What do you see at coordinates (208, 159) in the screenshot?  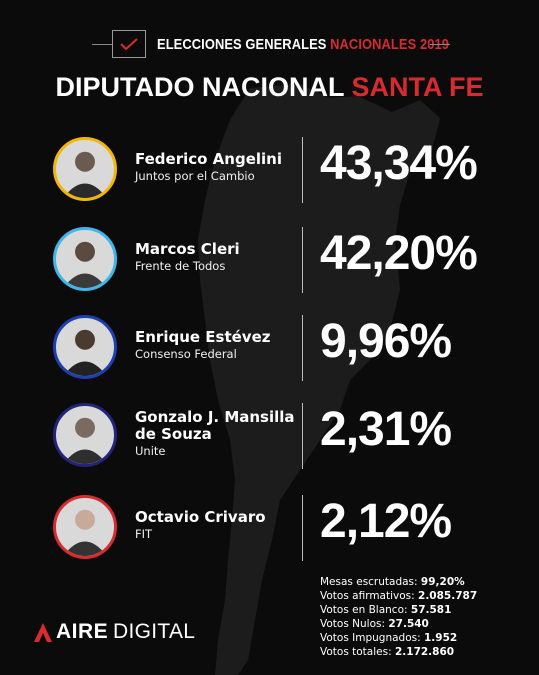 I see `candidate-name: Federico Angelini` at bounding box center [208, 159].